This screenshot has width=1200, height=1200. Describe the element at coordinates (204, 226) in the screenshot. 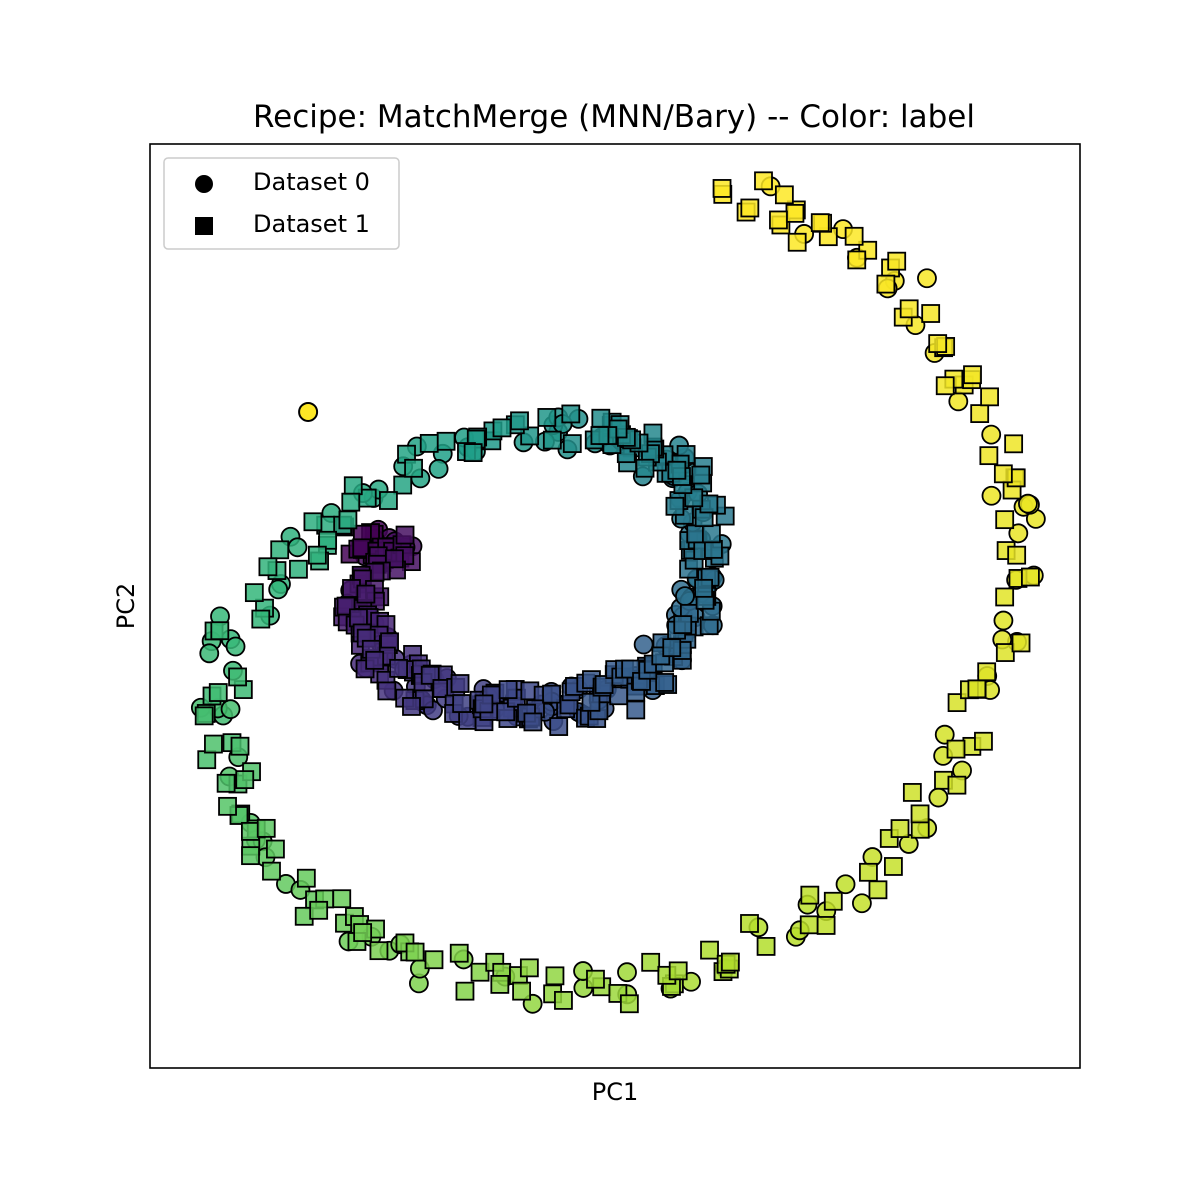

I see `legend-square-marker` at that location.